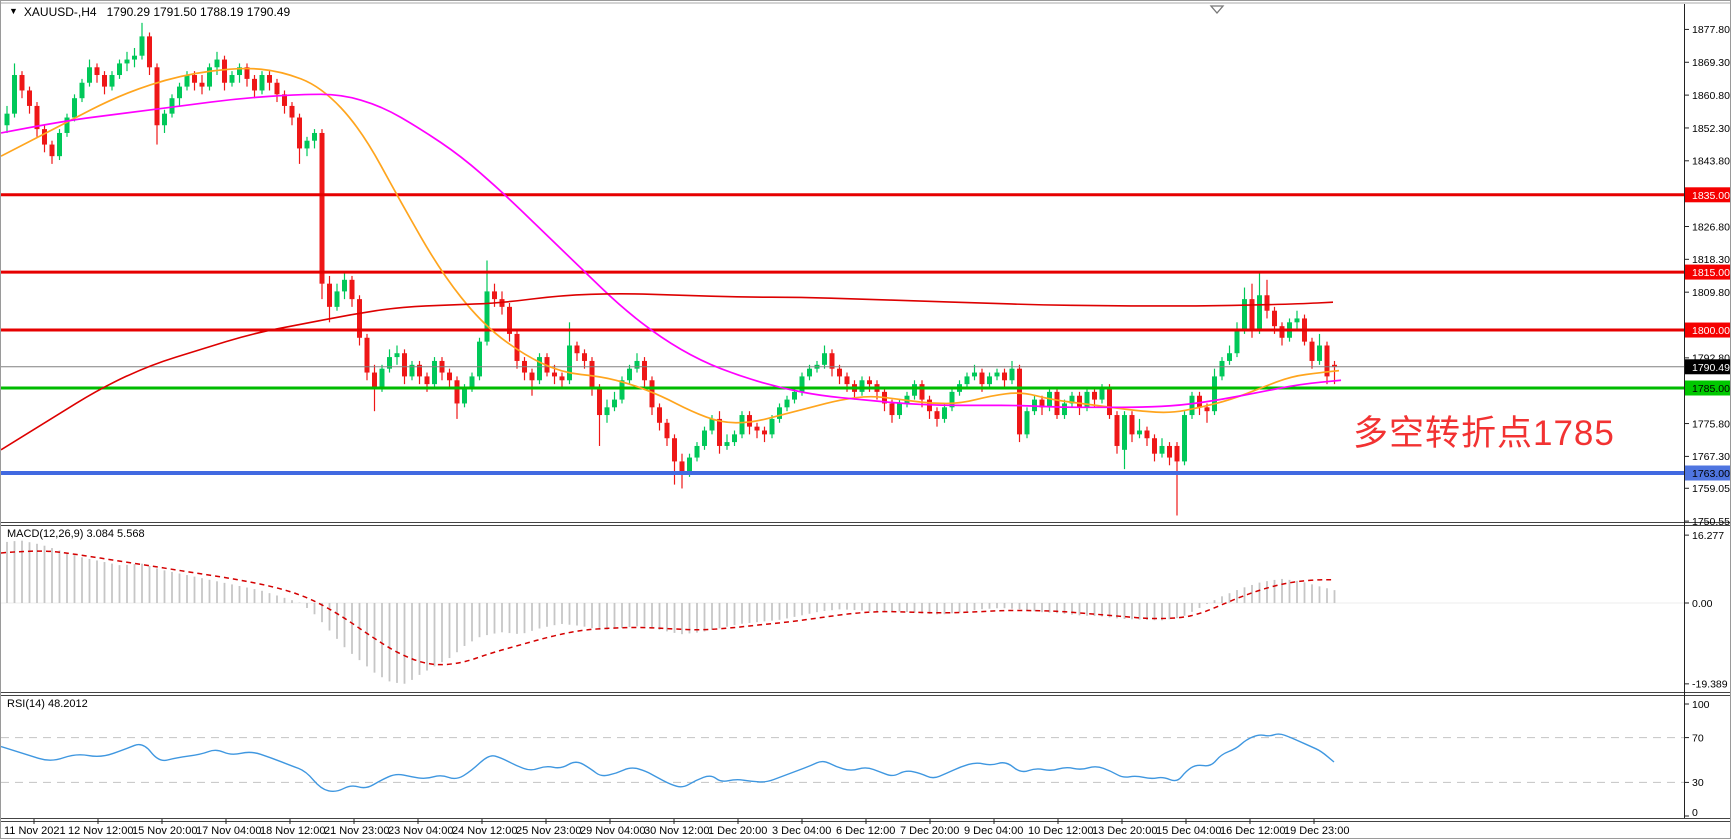  Describe the element at coordinates (667, 372) in the screenshot. I see `ma-slow-red` at that location.